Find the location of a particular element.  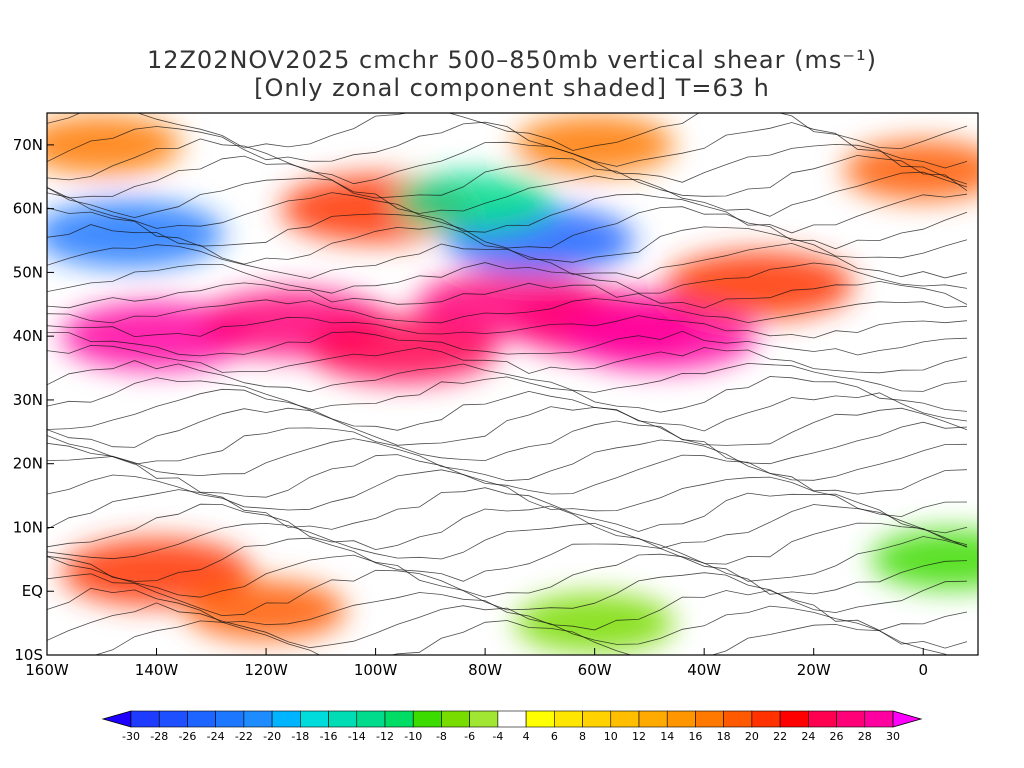

colorbar-label: -12 is located at coordinates (385, 736).